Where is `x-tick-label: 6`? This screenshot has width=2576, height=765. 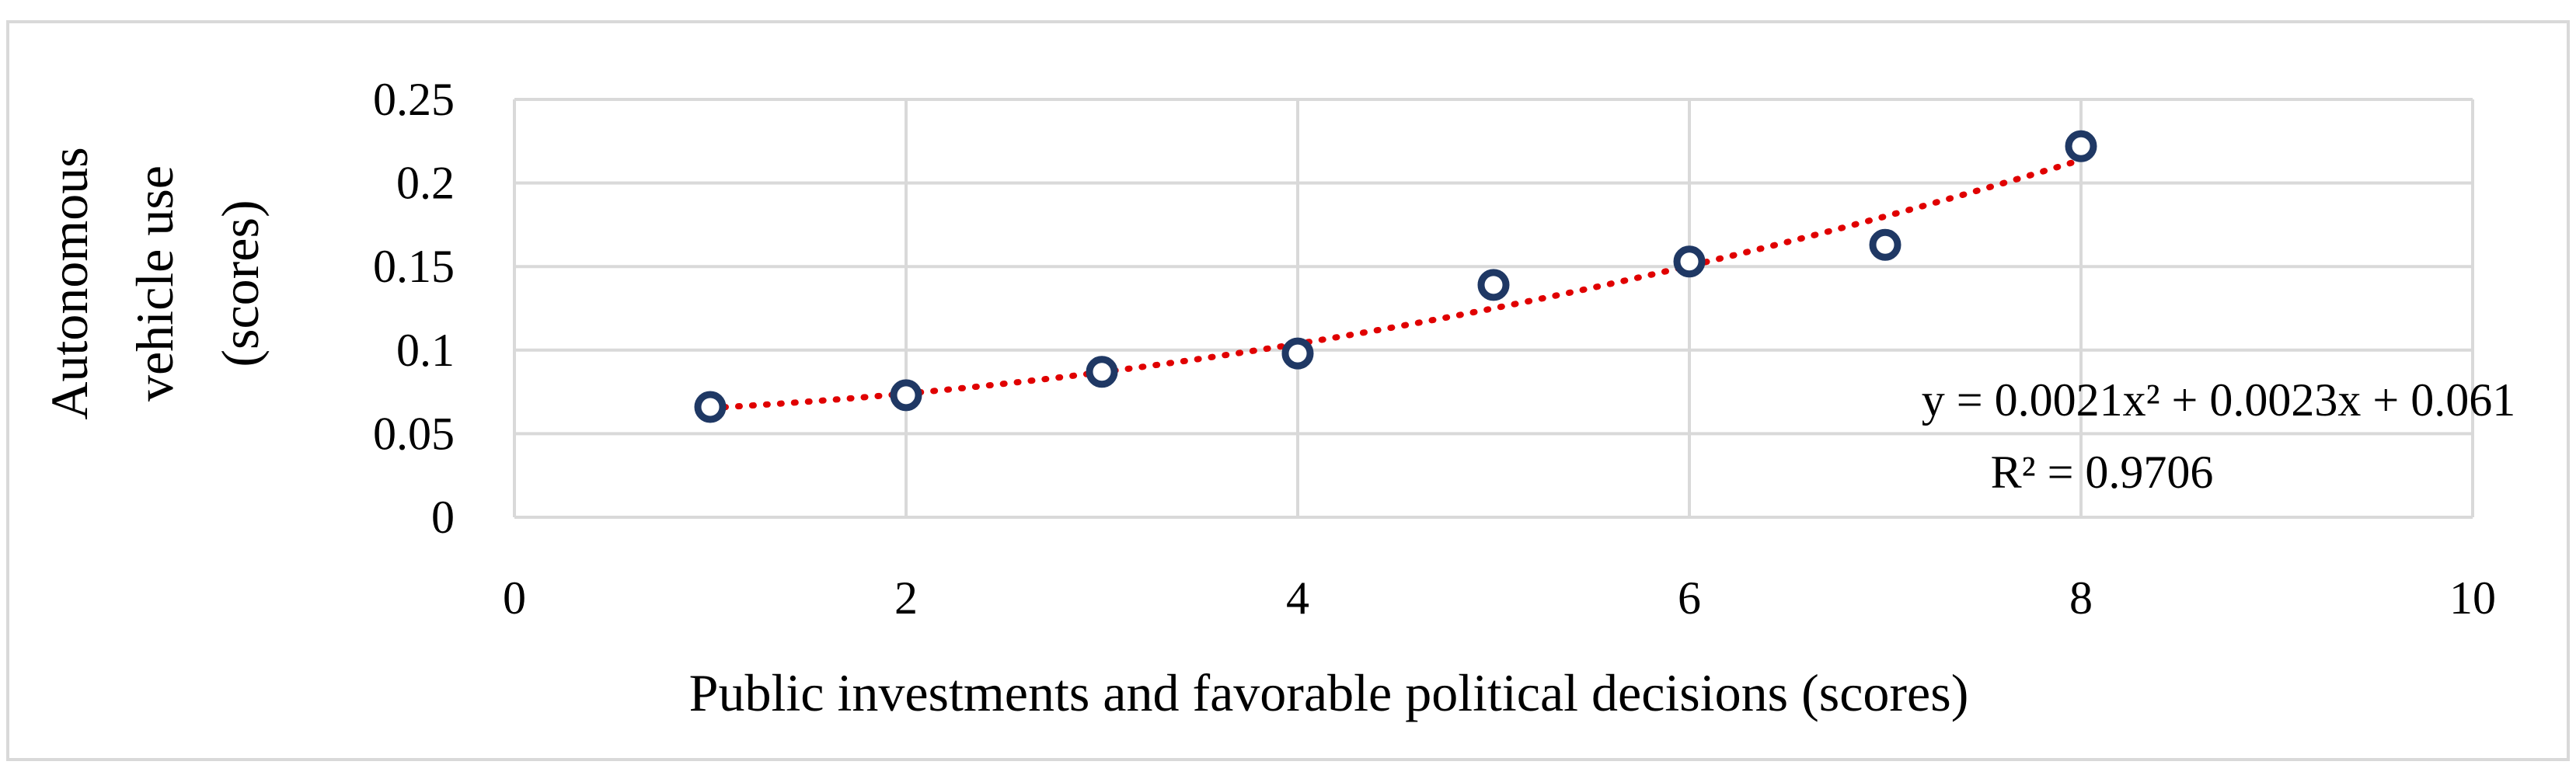
x-tick-label: 6 is located at coordinates (1689, 598).